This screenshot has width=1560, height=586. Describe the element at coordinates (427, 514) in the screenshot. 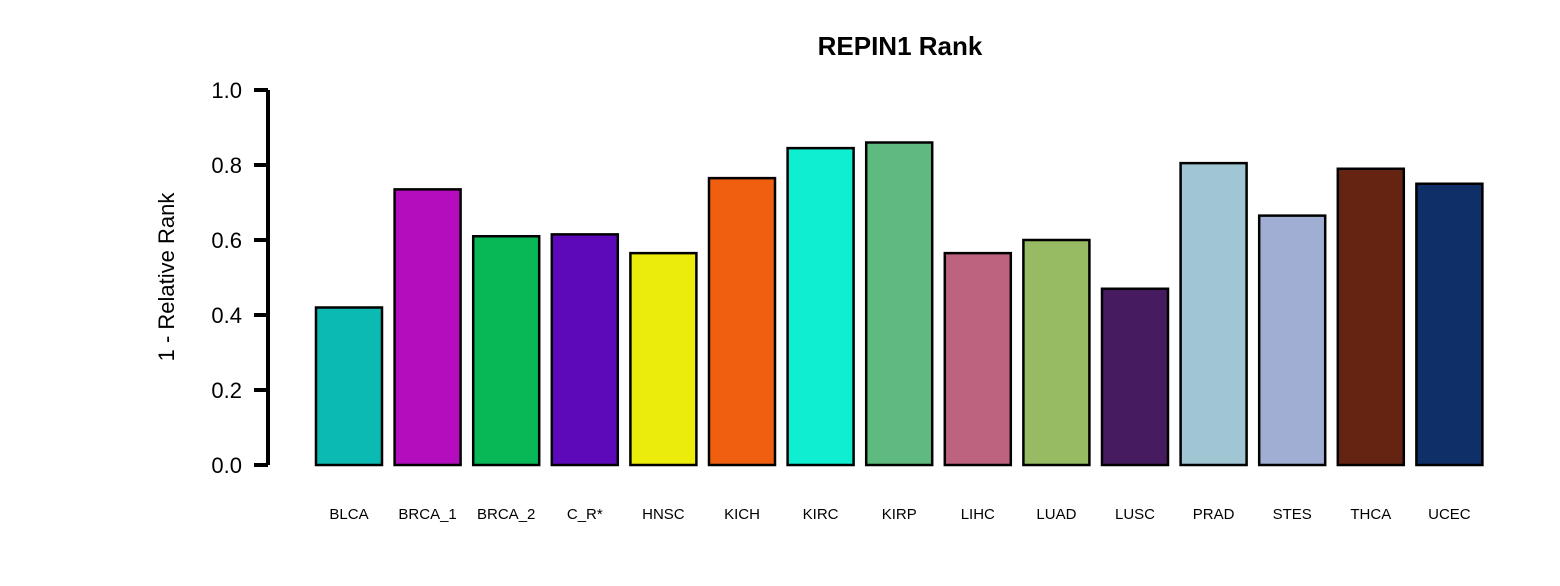

I see `x-tick-label: BRCA_1` at that location.